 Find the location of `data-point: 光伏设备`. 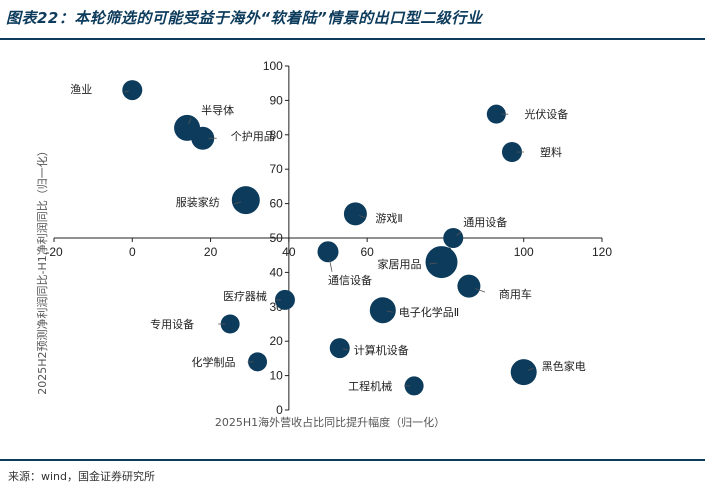

data-point: 光伏设备 is located at coordinates (527, 114).